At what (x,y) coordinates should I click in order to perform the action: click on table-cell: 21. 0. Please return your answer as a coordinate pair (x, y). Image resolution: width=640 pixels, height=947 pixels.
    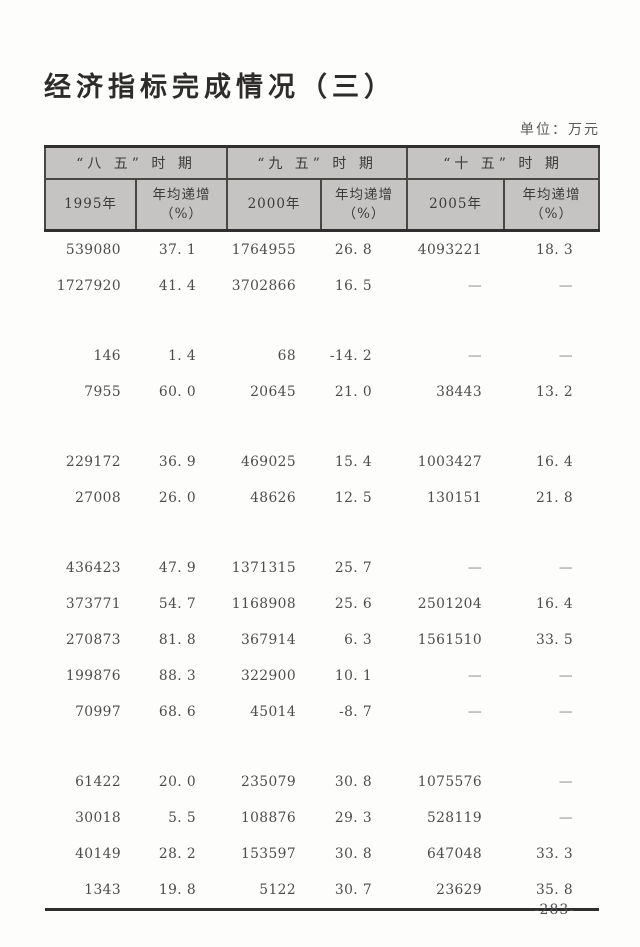
    Looking at the image, I should click on (353, 392).